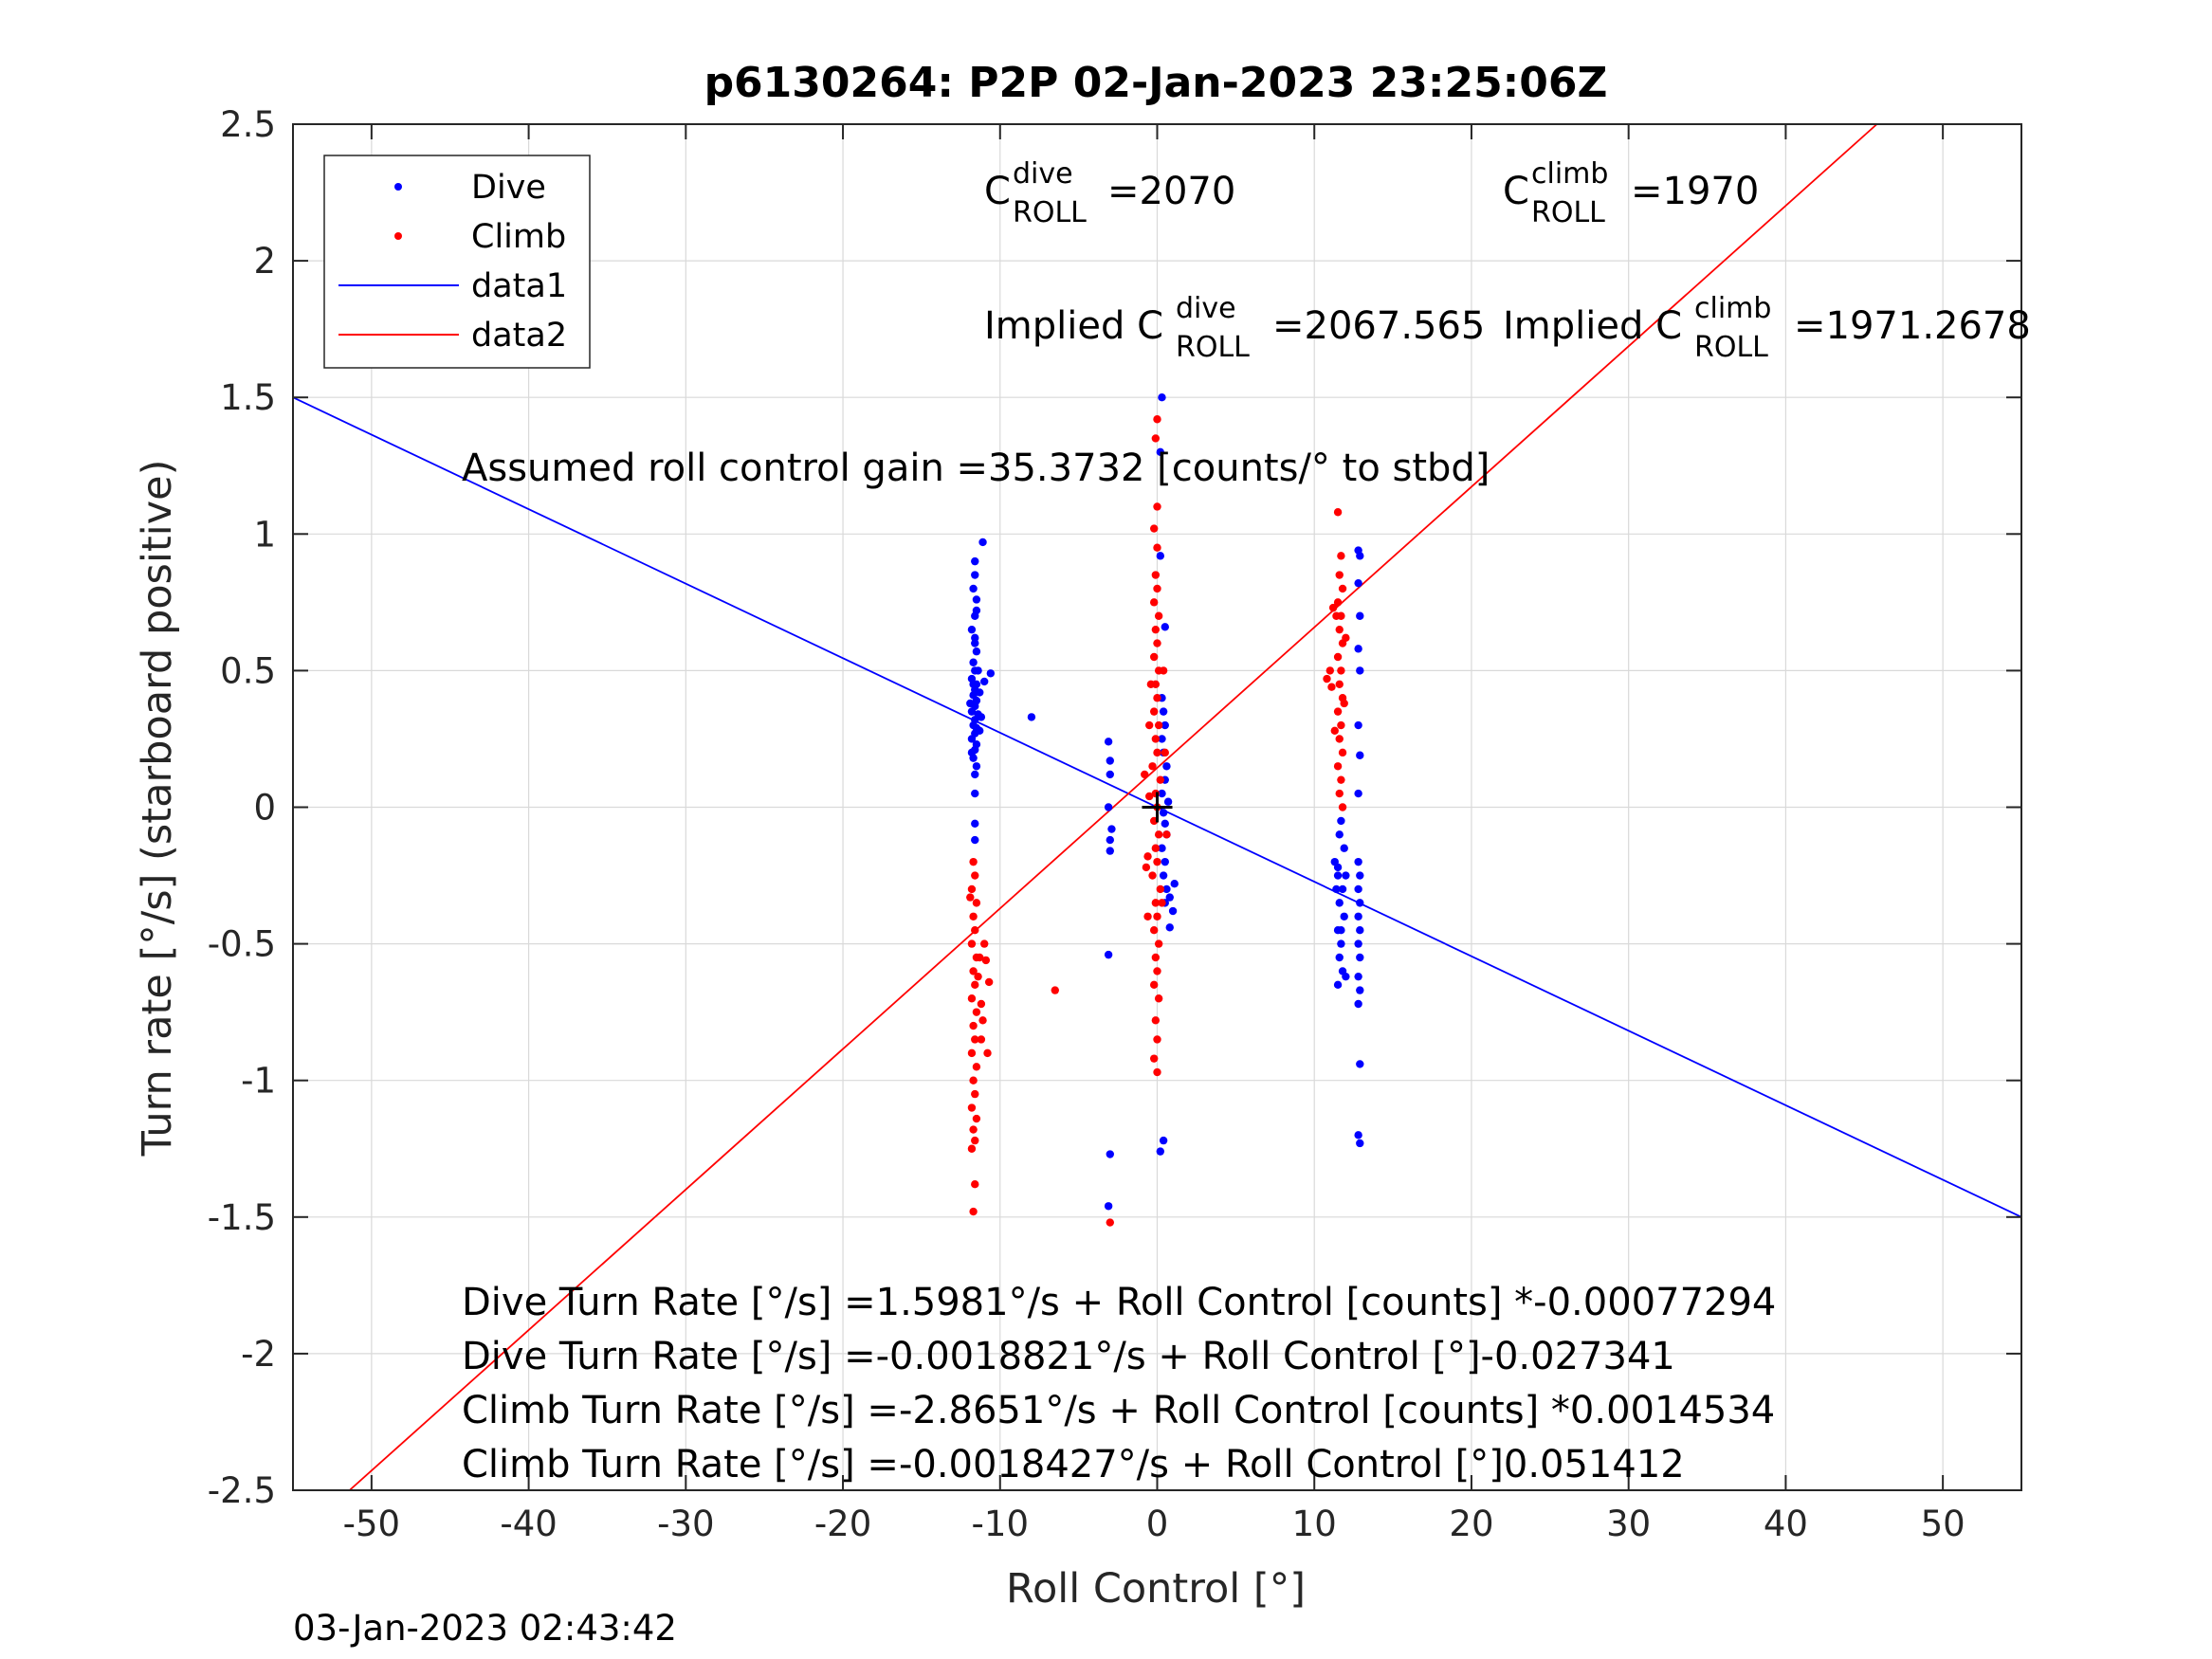 Image resolution: width=2212 pixels, height=1659 pixels. What do you see at coordinates (1592, 326) in the screenshot?
I see `implied-climb-prefix: Implied C` at bounding box center [1592, 326].